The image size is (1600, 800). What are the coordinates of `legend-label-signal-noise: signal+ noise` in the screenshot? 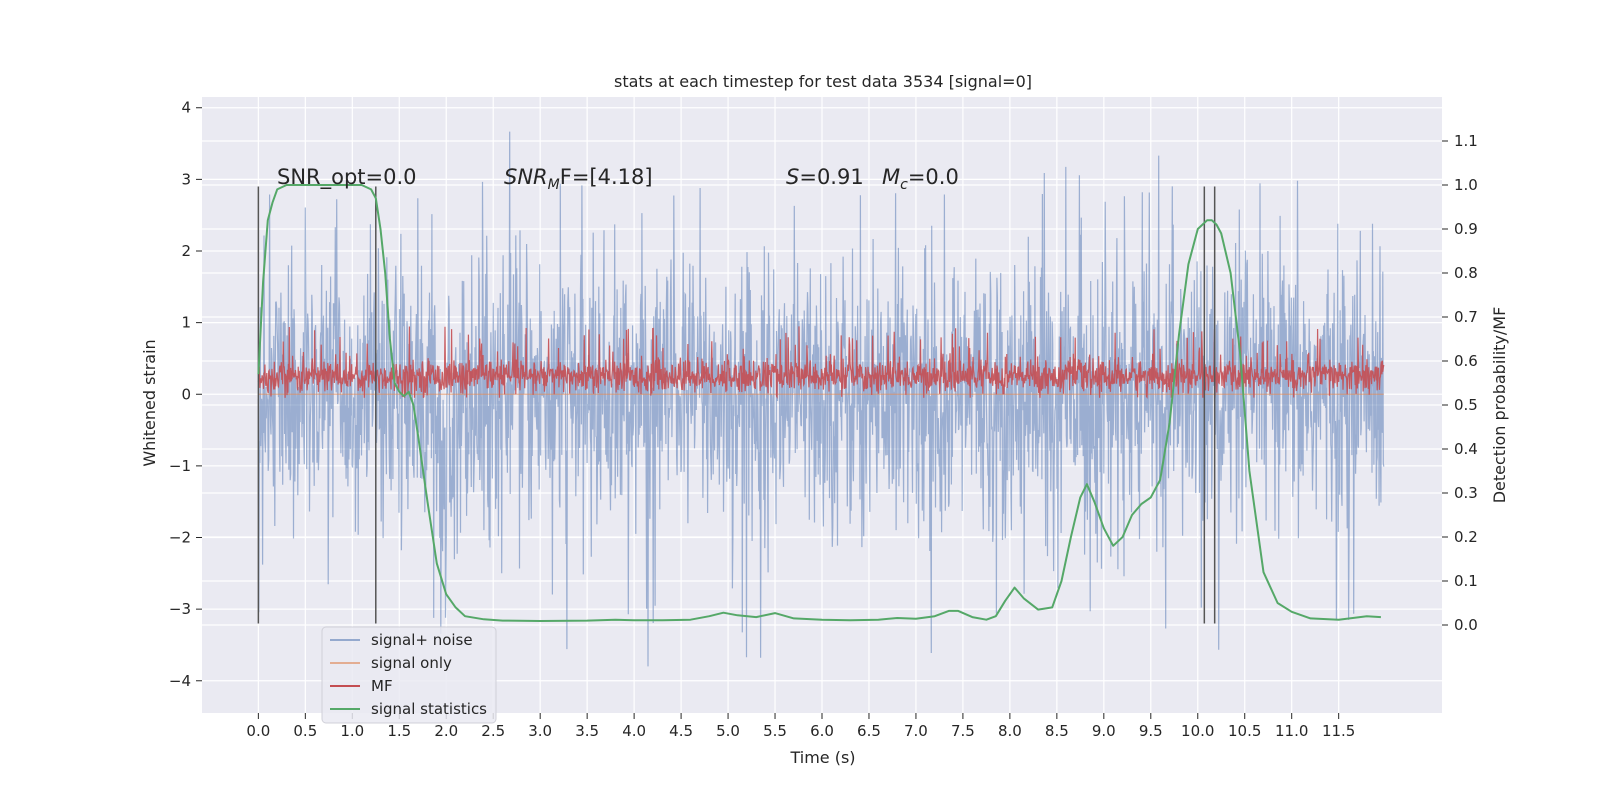 It's located at (422, 640).